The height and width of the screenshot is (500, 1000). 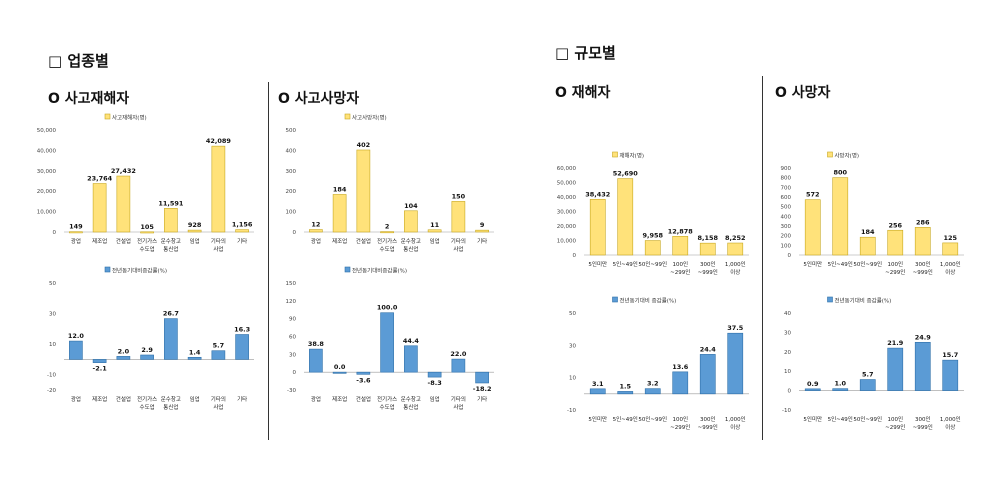 What do you see at coordinates (52, 284) in the screenshot?
I see `y-tick-label: 50` at bounding box center [52, 284].